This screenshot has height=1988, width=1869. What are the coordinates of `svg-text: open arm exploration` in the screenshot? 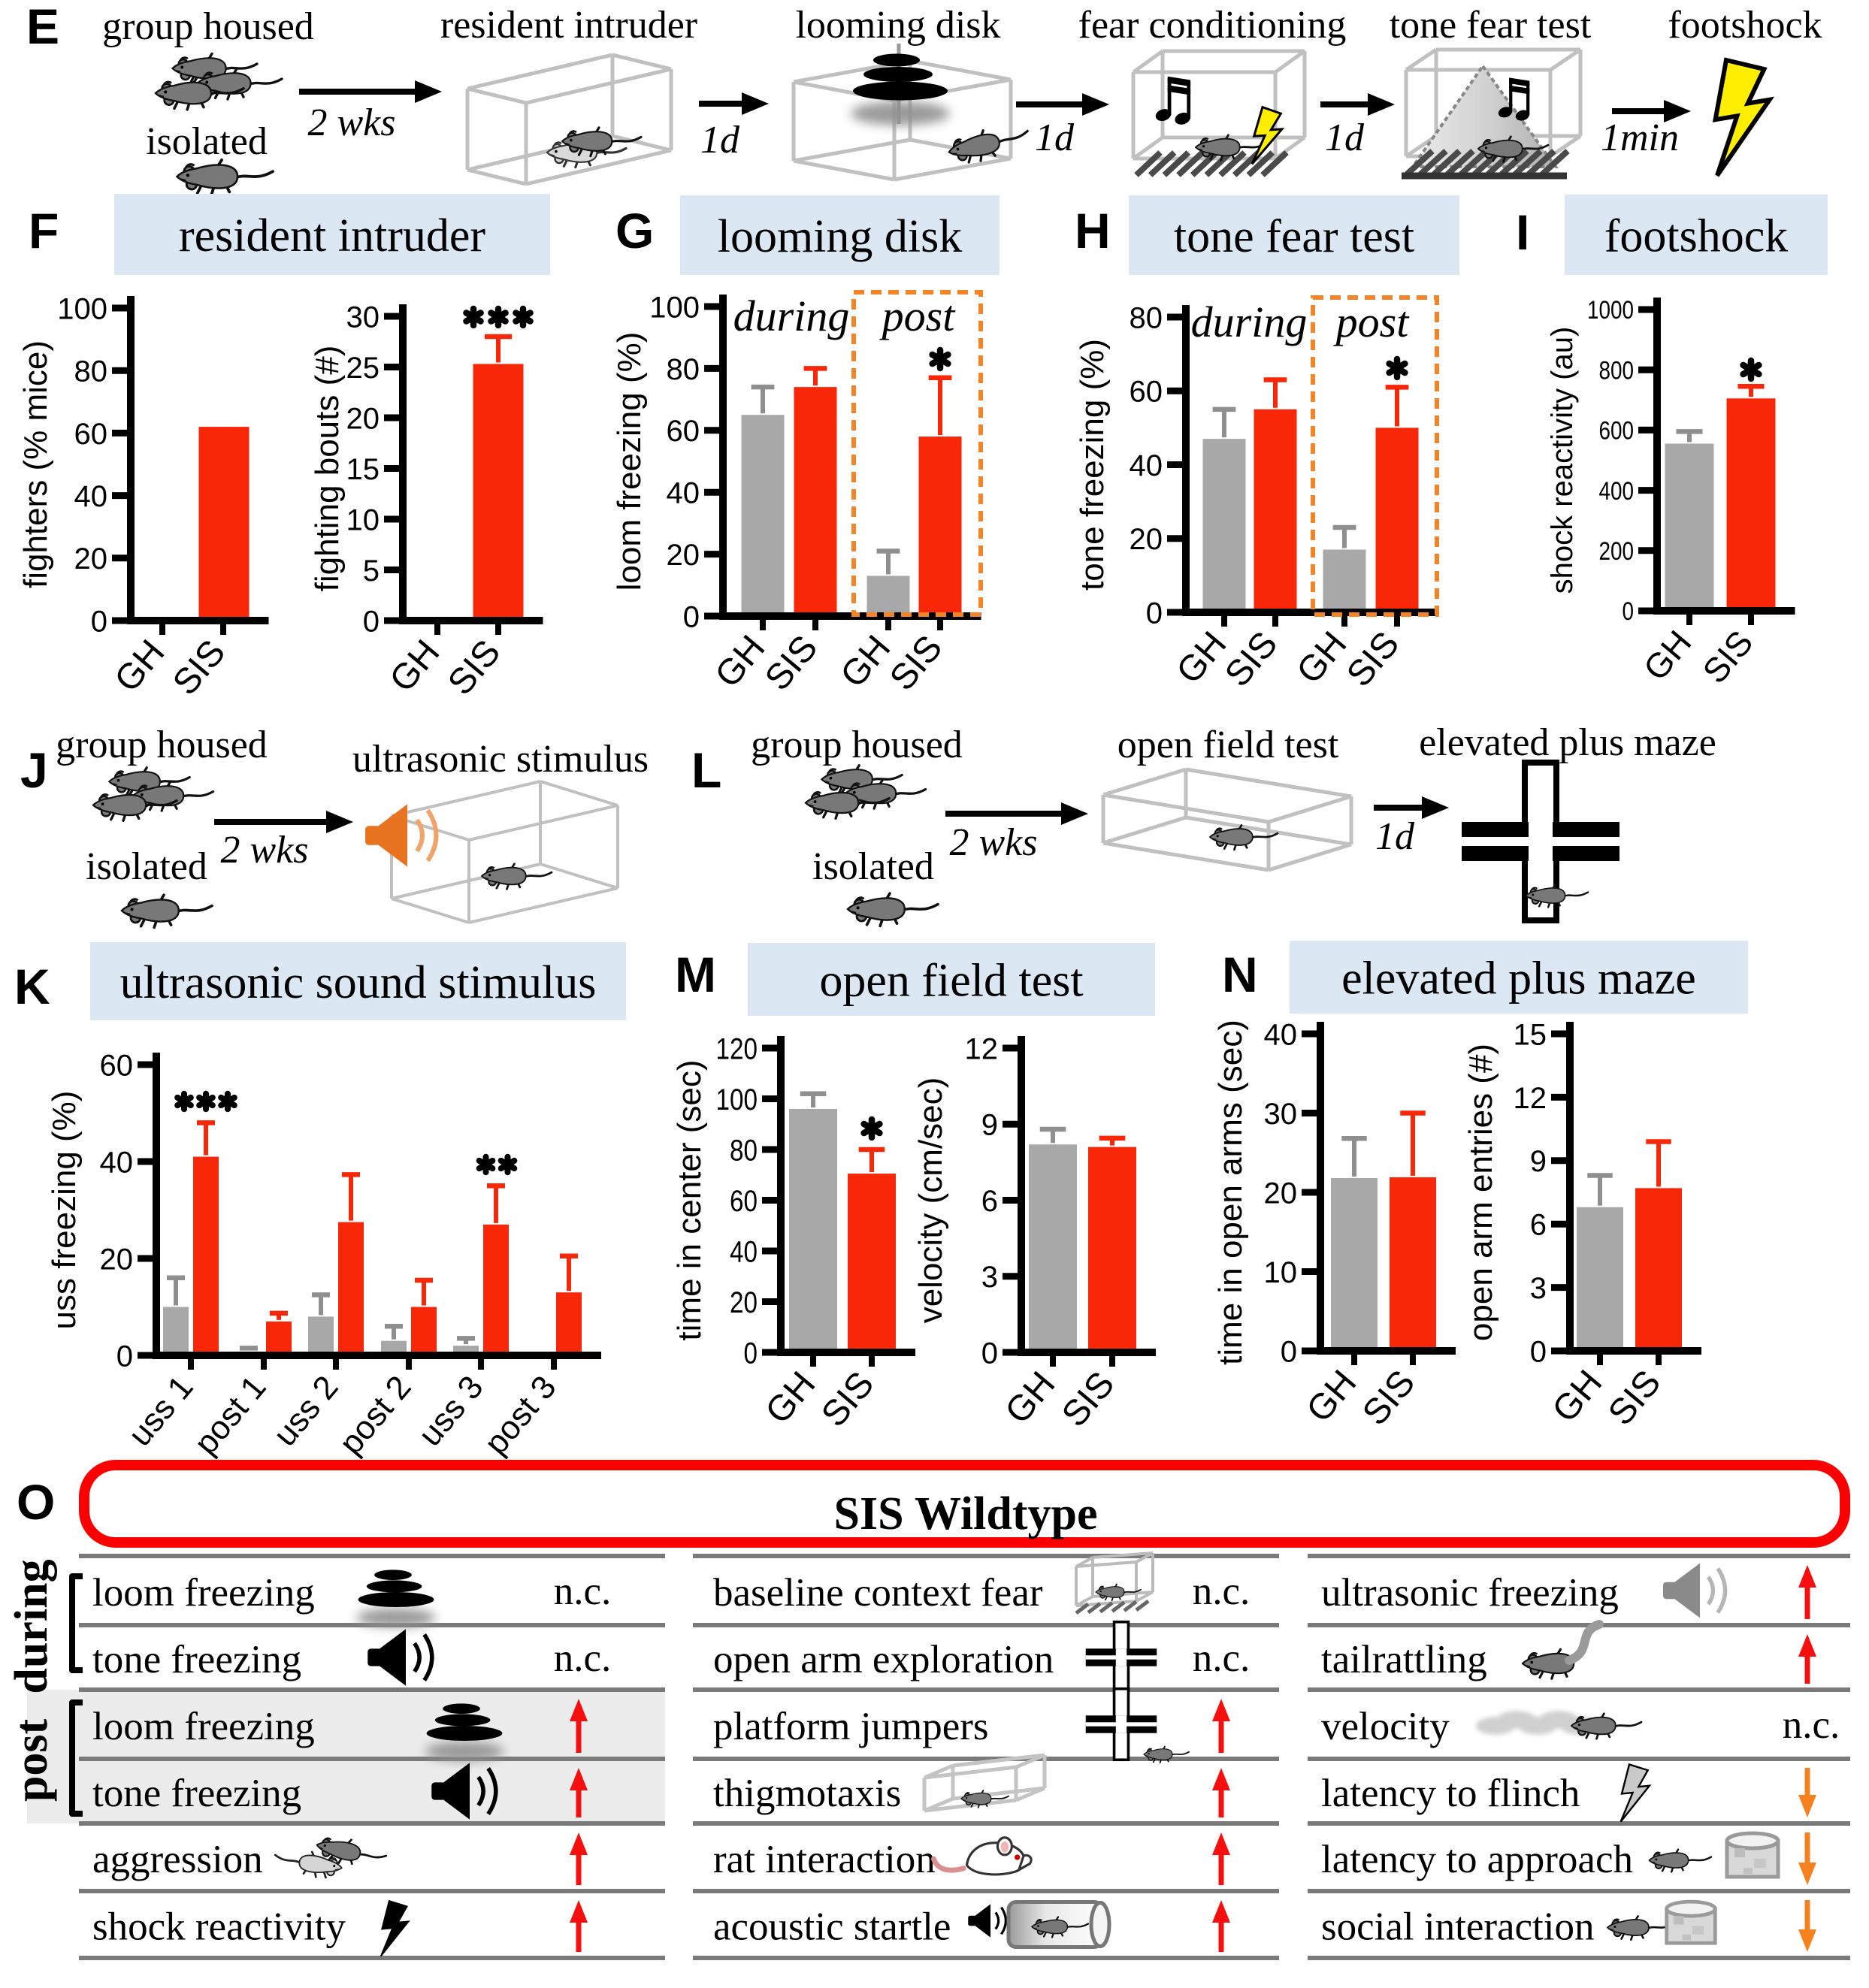 It's located at (883, 1659).